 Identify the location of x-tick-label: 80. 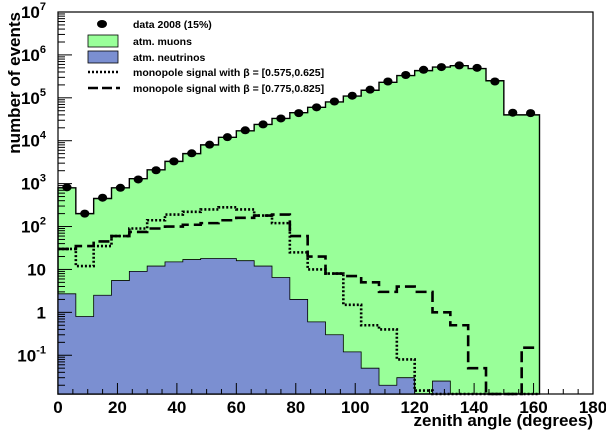
(295, 407).